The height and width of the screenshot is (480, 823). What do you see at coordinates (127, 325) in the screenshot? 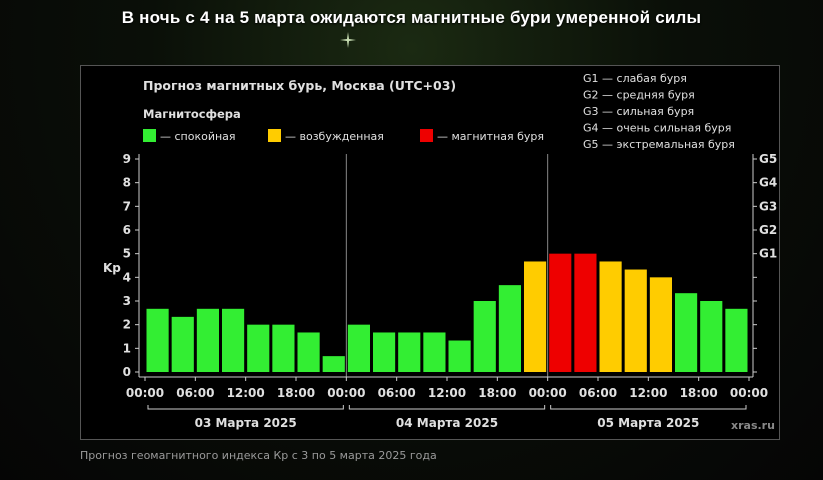
I see `y-tick-label: 2` at bounding box center [127, 325].